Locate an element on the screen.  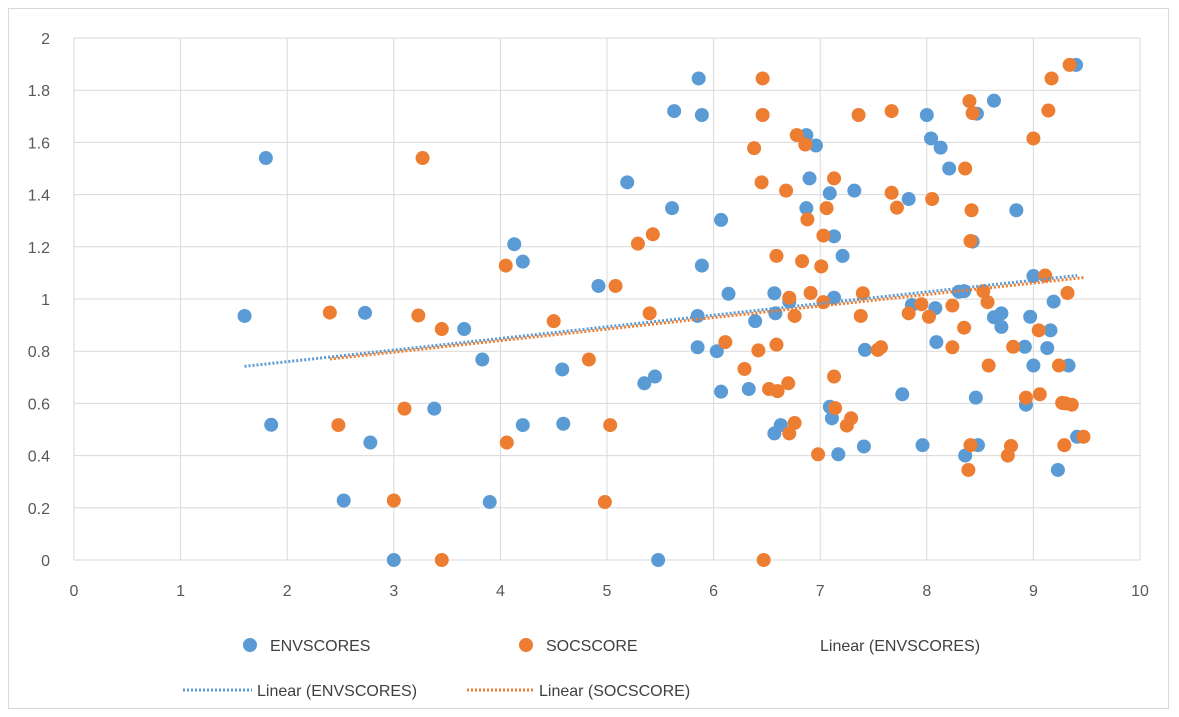
y-tick-label: 1 is located at coordinates (45, 300).